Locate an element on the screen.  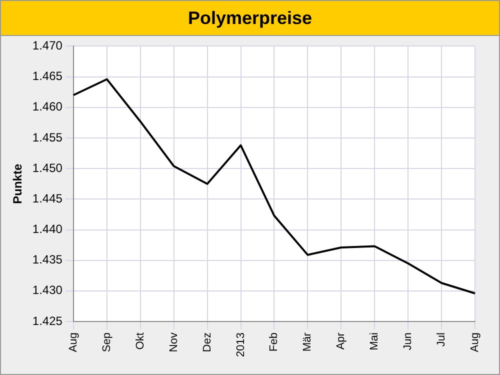
y-axis-title: Punkte is located at coordinates (17, 184).